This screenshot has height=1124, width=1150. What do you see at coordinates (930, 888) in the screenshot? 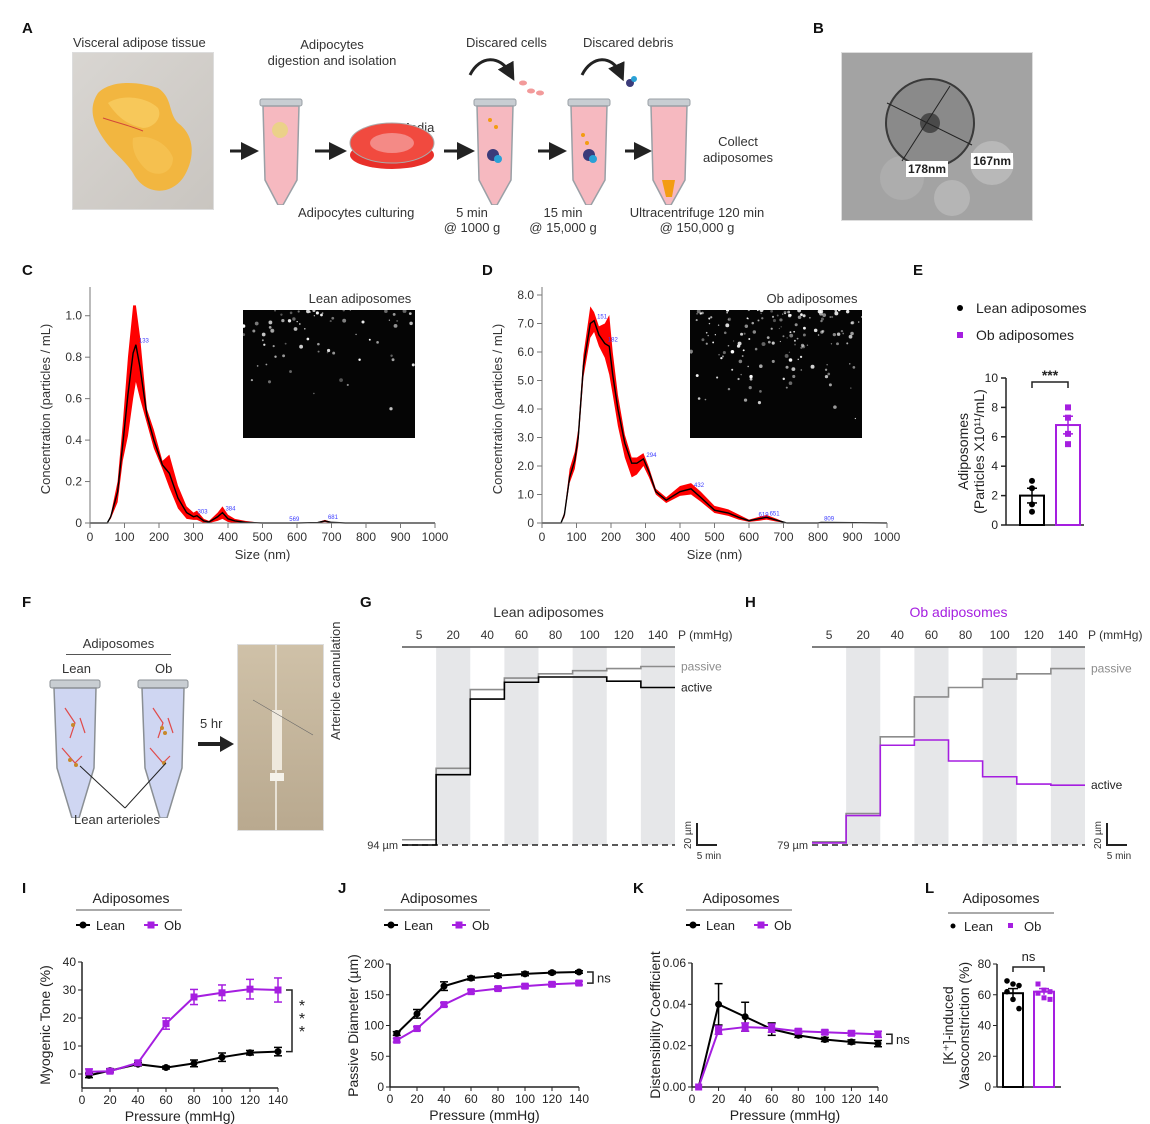
I see `panel-label-l: L` at bounding box center [930, 888].